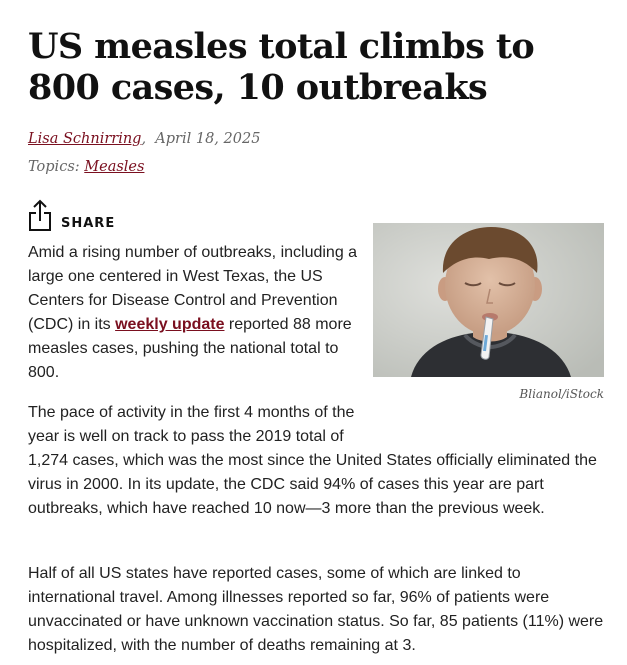 This screenshot has height=665, width=627. I want to click on weekly-update-link: weekly update, so click(170, 324).